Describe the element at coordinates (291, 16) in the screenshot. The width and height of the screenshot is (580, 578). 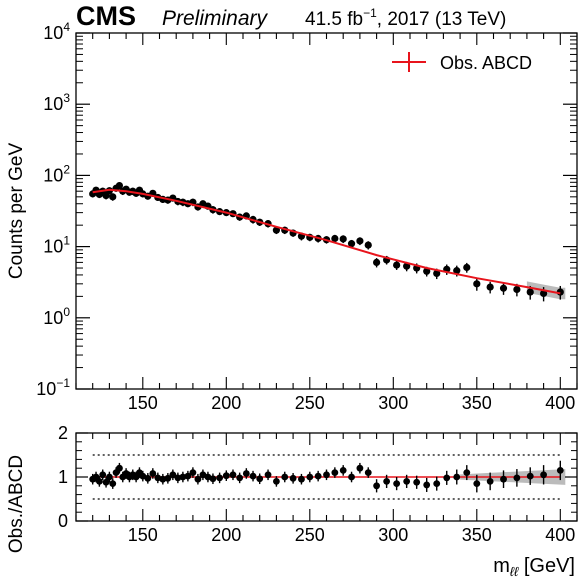
I see `chart-header: CMS Preliminary 41.5 fb−1, 2017 (13 TeV)` at that location.